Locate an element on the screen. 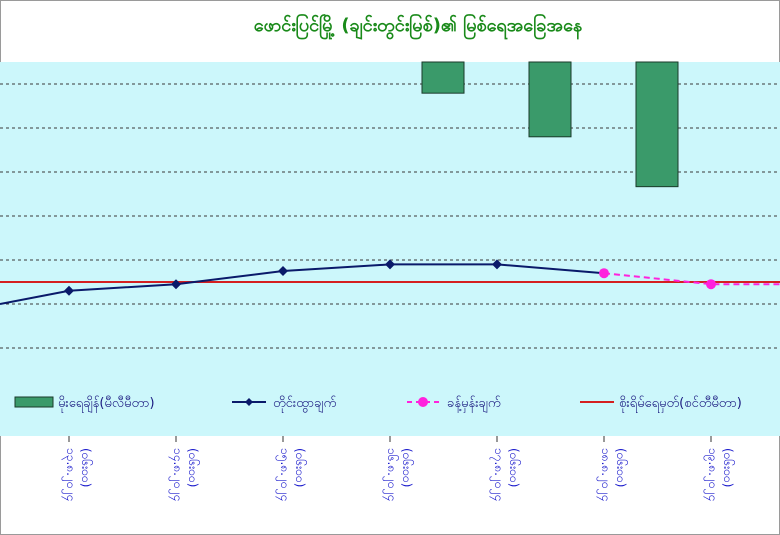 The height and width of the screenshot is (535, 780). water-level-lines is located at coordinates (390, 282).